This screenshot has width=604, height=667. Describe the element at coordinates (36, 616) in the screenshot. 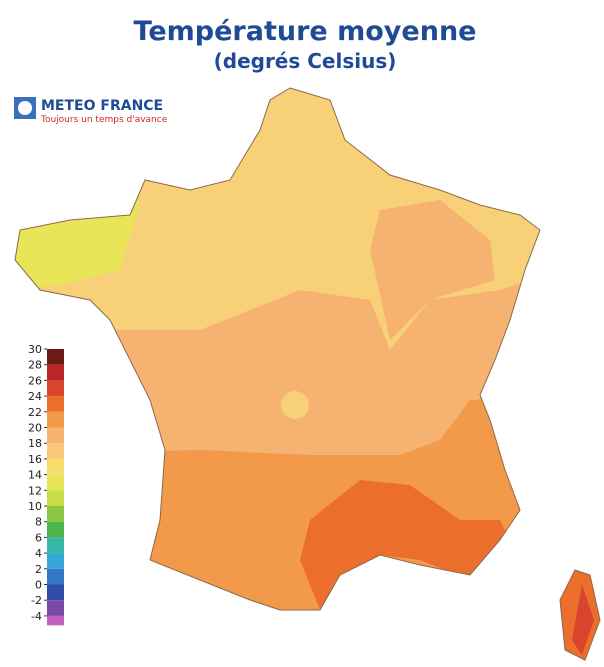

I see `legend-label: -4` at that location.